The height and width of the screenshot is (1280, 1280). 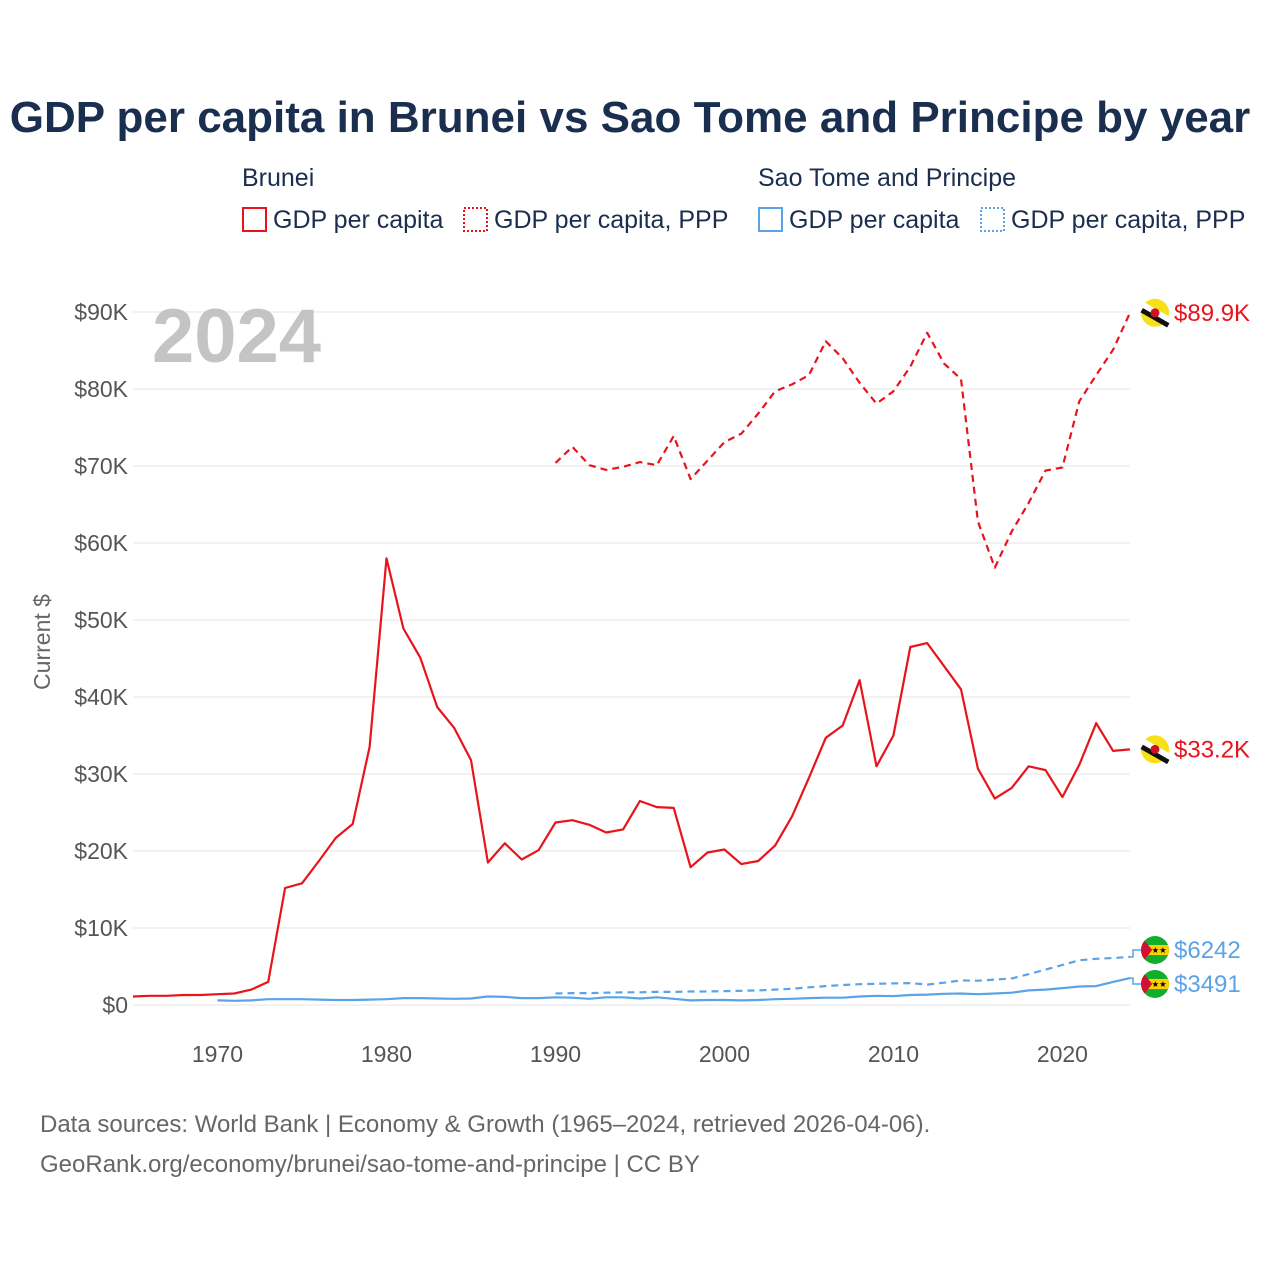 What do you see at coordinates (1155, 648) in the screenshot?
I see `flag-markers: ★★ ★★` at bounding box center [1155, 648].